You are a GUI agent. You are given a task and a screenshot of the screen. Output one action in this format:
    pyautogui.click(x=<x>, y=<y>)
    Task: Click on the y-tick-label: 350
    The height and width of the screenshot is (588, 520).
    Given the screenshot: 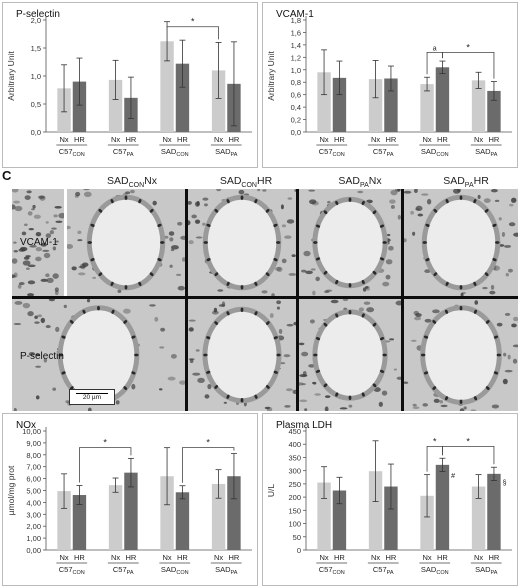 What is the action you would take?
    pyautogui.click(x=294, y=457)
    